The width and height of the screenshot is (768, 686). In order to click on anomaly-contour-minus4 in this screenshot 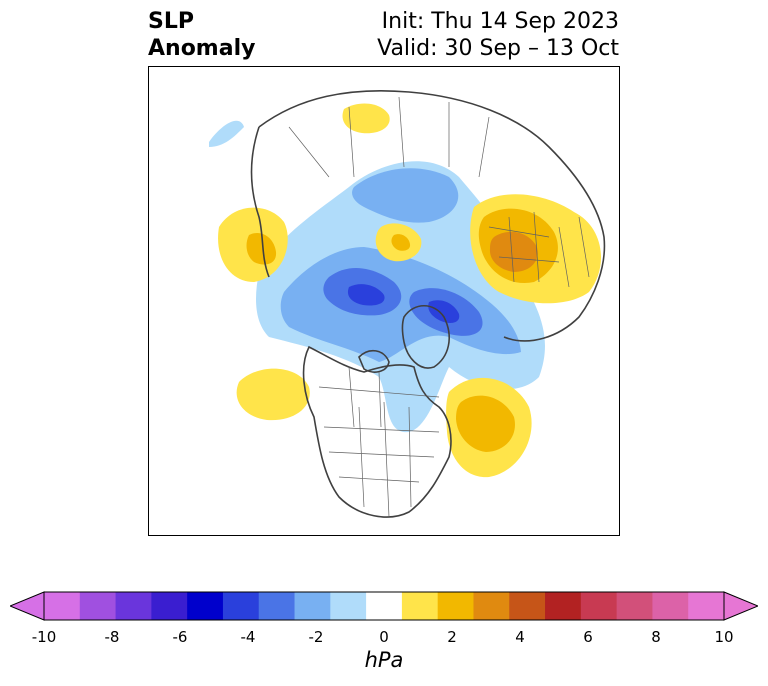, I will do `click(366, 295)`.